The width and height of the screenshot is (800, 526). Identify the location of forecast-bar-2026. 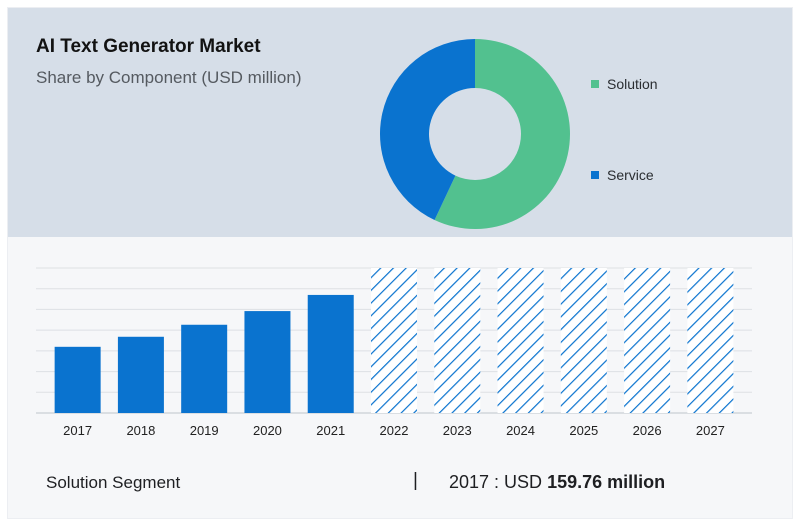
(647, 340).